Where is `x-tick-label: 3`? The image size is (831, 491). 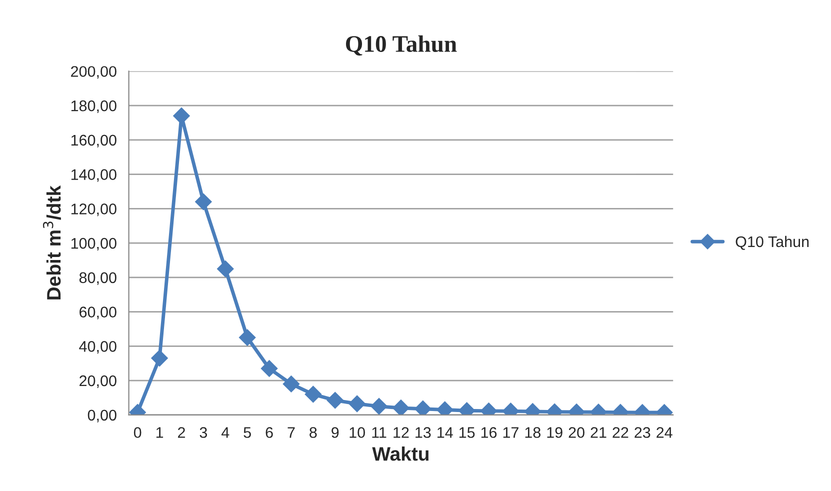
x-tick-label: 3 is located at coordinates (204, 432).